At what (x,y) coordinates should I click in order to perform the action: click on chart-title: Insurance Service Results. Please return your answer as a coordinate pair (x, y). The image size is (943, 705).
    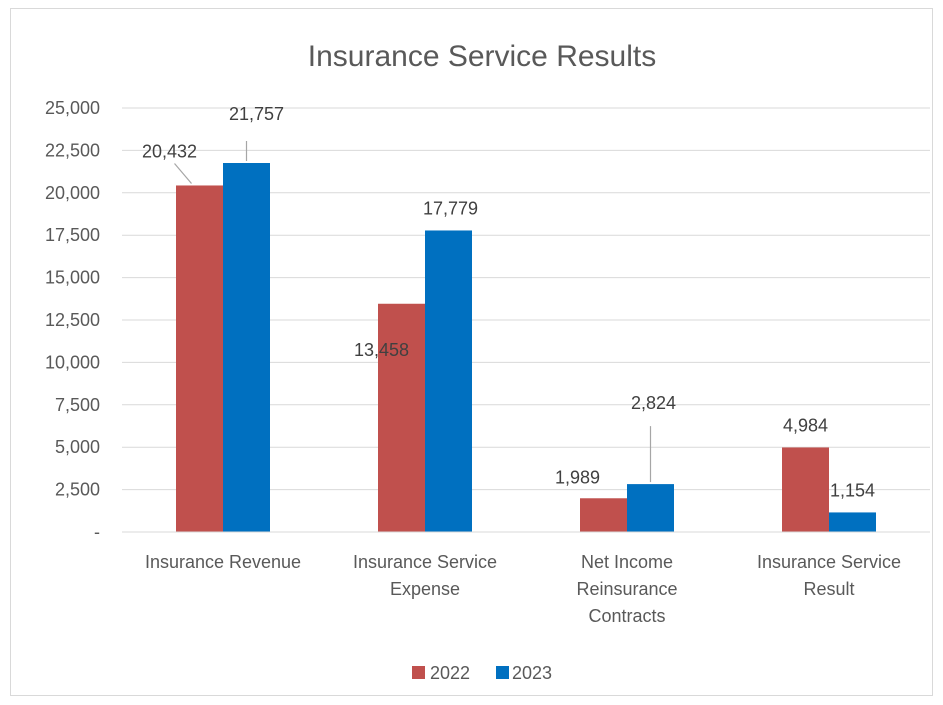
    Looking at the image, I should click on (482, 56).